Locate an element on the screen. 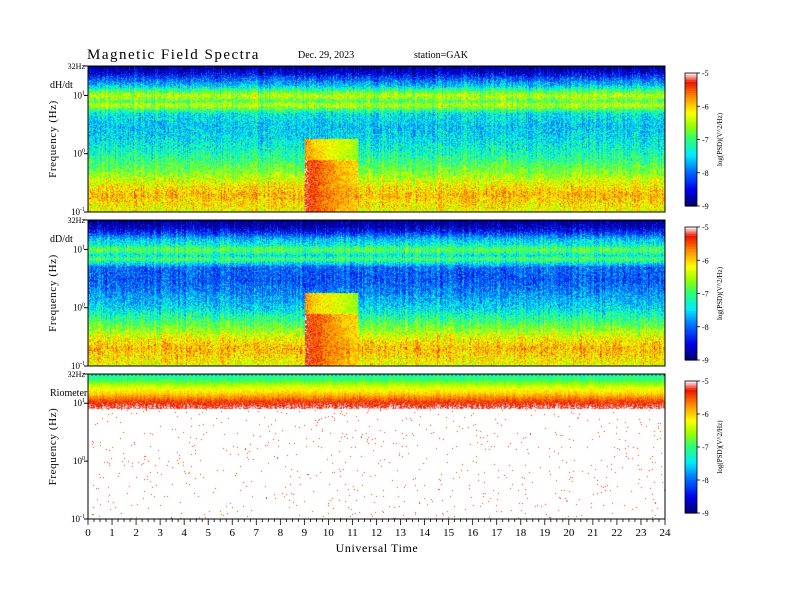 The height and width of the screenshot is (612, 792). x-tick-label: 23 is located at coordinates (641, 533).